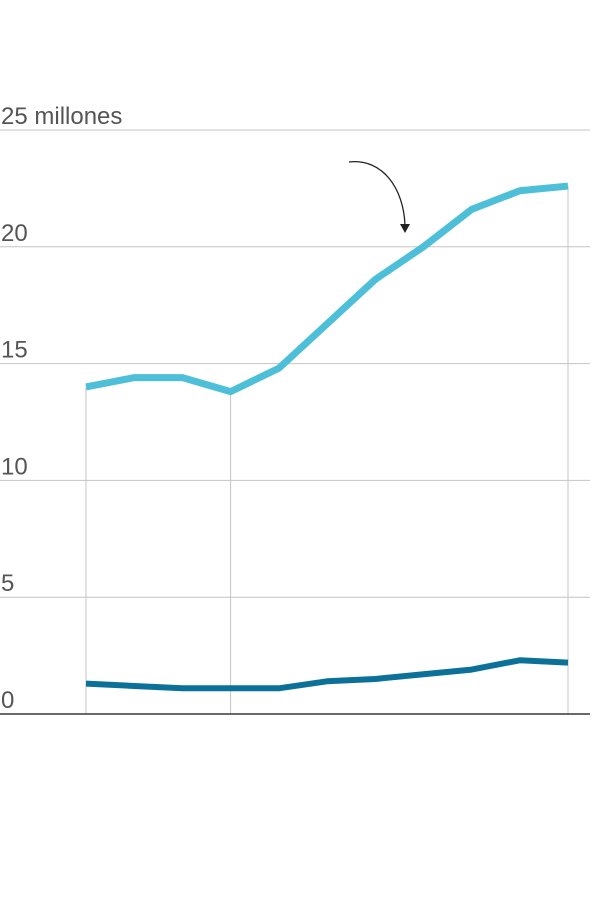 This screenshot has height=921, width=600. What do you see at coordinates (327, 674) in the screenshot?
I see `series-line-lower` at bounding box center [327, 674].